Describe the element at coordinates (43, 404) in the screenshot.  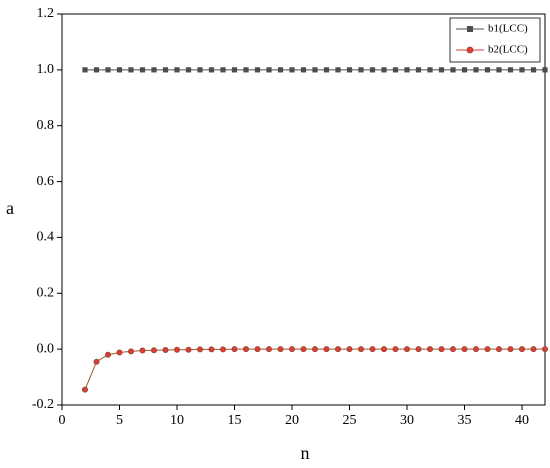
I see `y-tick-label: -0.2` at that location.